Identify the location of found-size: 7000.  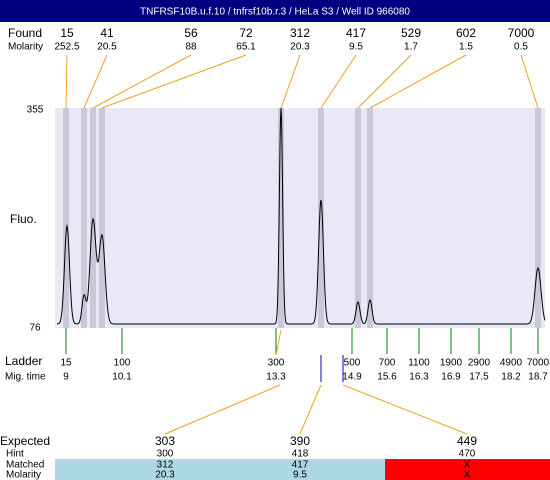
(521, 33).